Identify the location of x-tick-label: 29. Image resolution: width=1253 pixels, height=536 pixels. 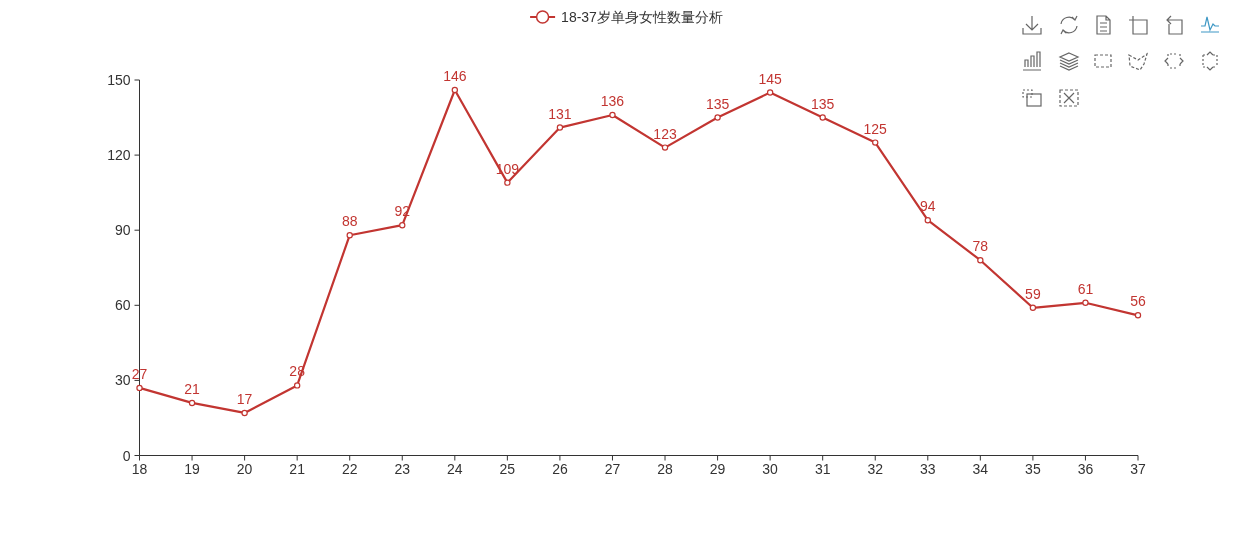
(717, 468).